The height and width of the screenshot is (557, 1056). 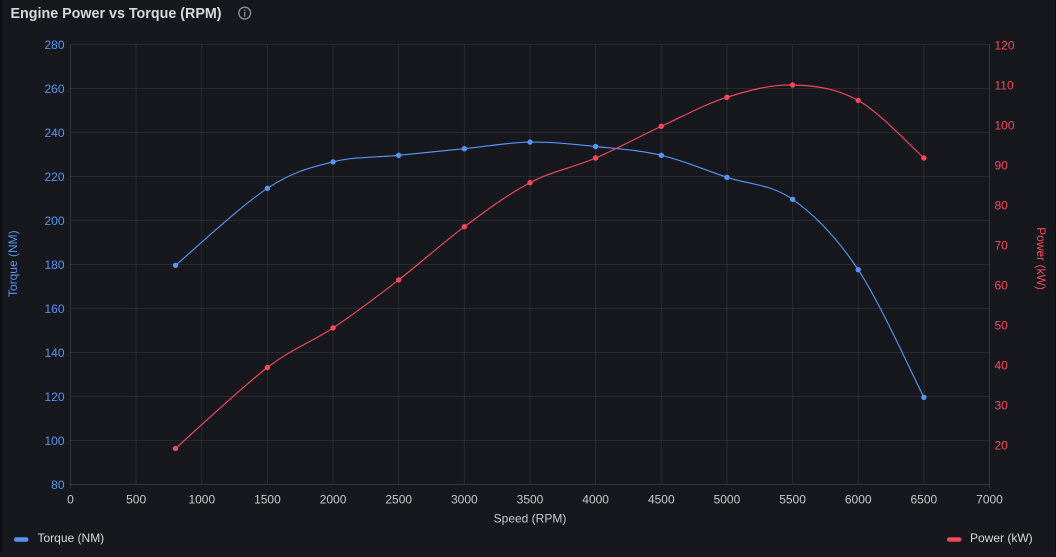 What do you see at coordinates (1002, 406) in the screenshot?
I see `svg-text: 30` at bounding box center [1002, 406].